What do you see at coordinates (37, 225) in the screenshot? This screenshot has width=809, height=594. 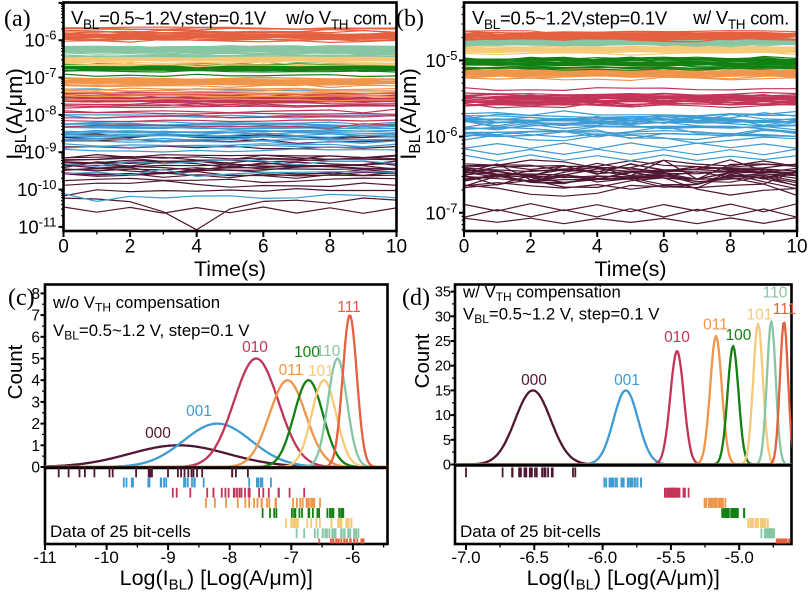 I see `svg-text: 10-11` at bounding box center [37, 225].